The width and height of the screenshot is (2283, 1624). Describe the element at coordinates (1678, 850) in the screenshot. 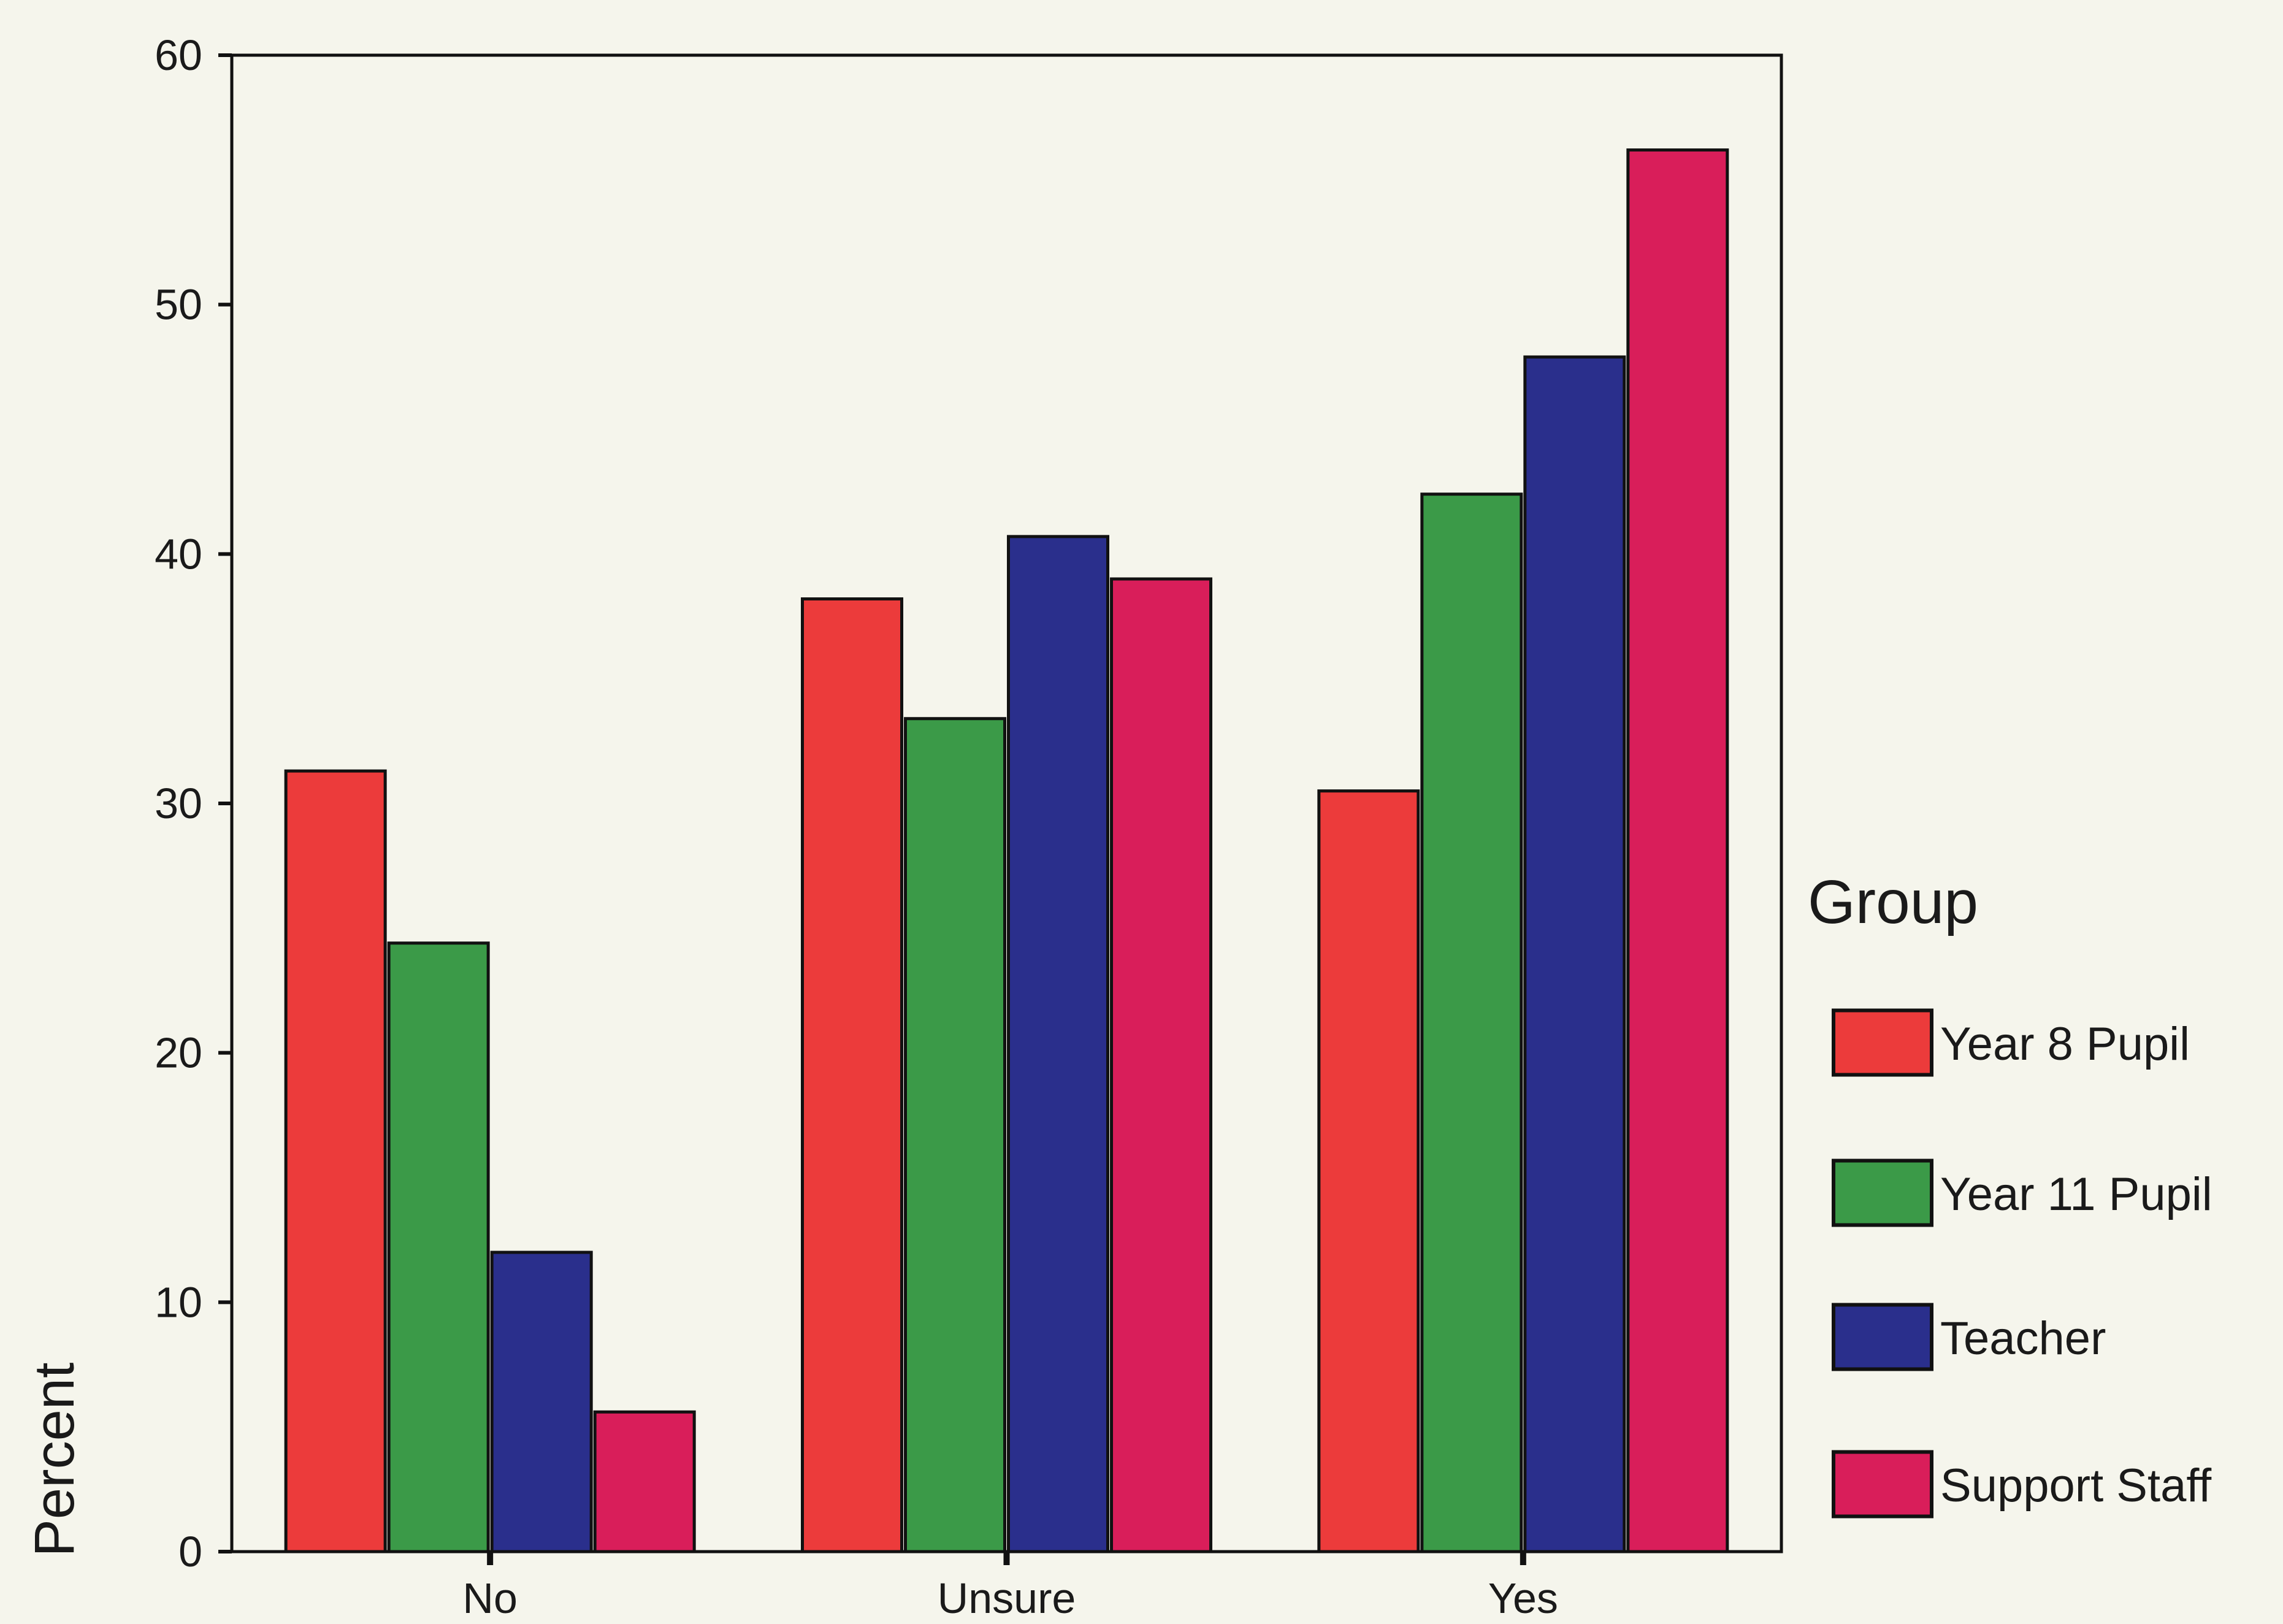

I see `bar-yes-support-staff` at that location.